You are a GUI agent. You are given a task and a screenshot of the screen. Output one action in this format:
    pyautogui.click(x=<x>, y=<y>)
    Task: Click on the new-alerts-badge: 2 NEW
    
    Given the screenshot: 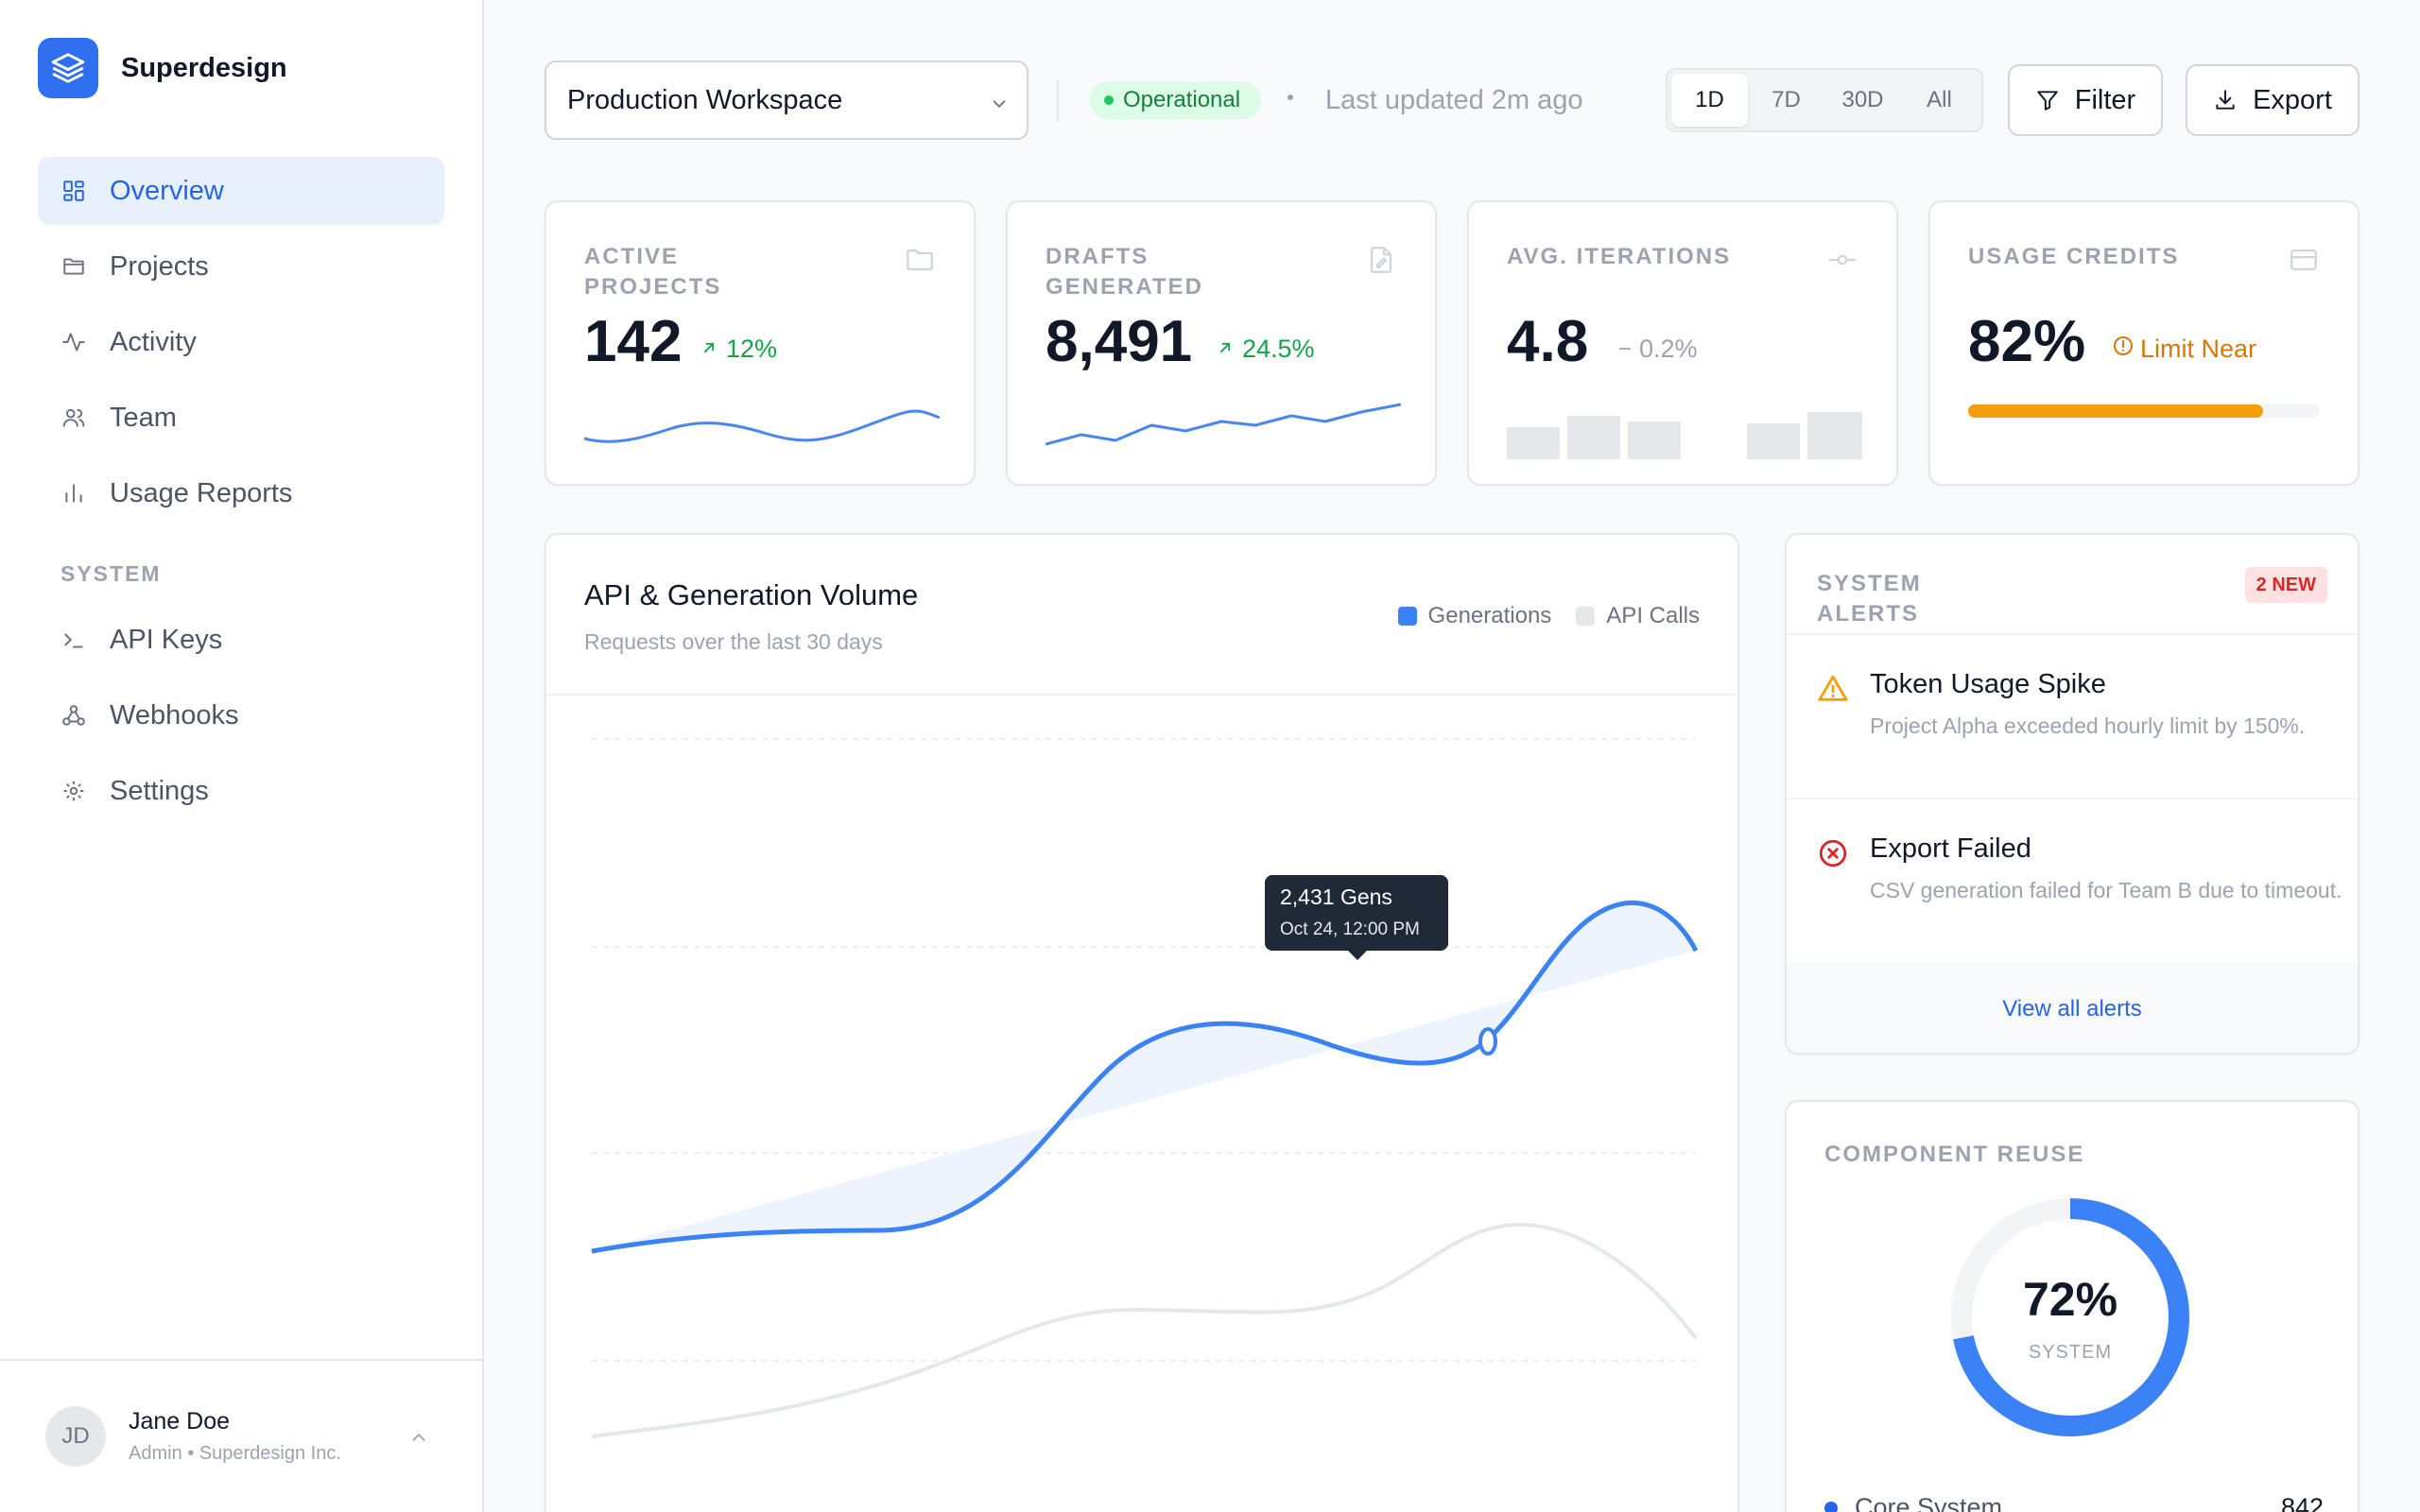 What is the action you would take?
    pyautogui.click(x=2285, y=585)
    